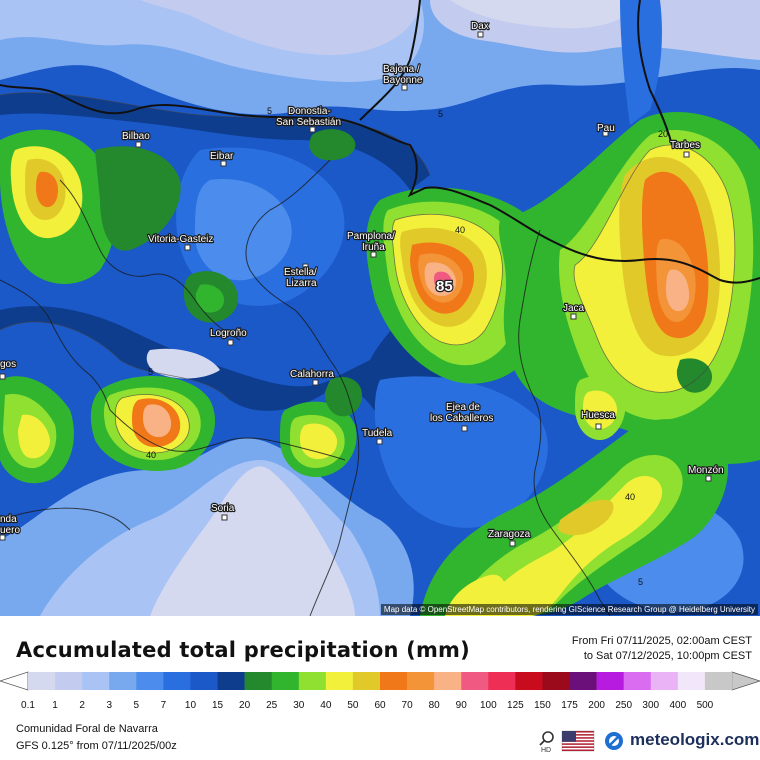 This screenshot has height=760, width=760. What do you see at coordinates (578, 741) in the screenshot?
I see `us-flag-icon` at bounding box center [578, 741].